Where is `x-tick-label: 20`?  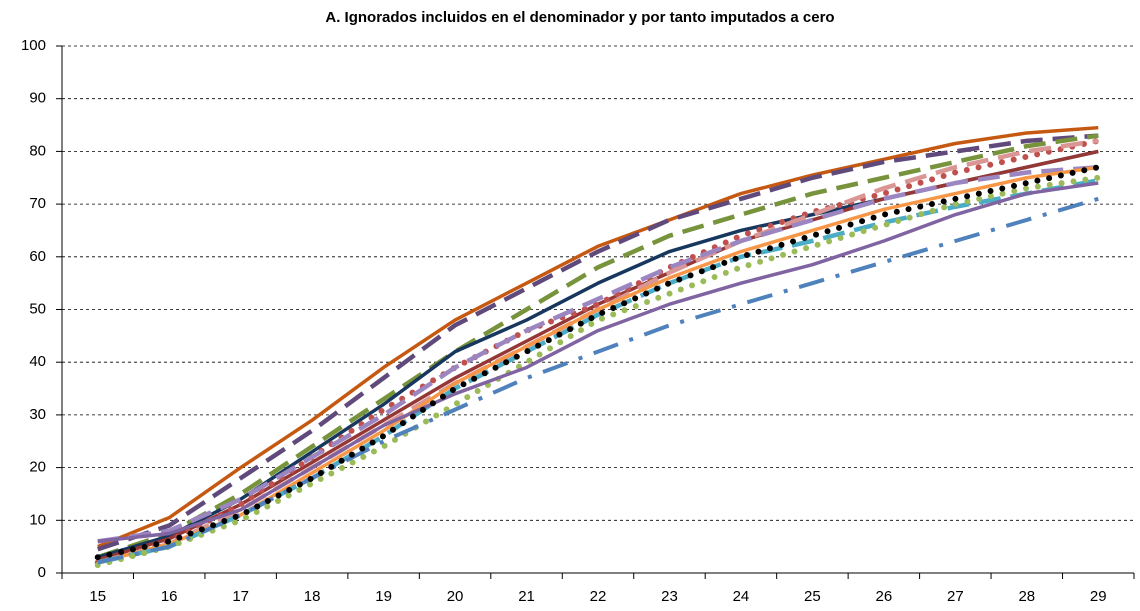
x-tick-label: 20 is located at coordinates (455, 596).